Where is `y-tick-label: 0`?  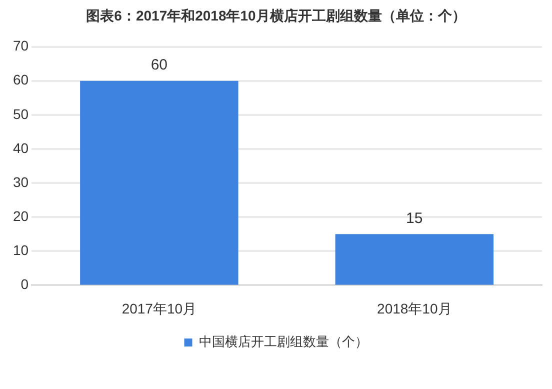 y-tick-label: 0 is located at coordinates (24, 284).